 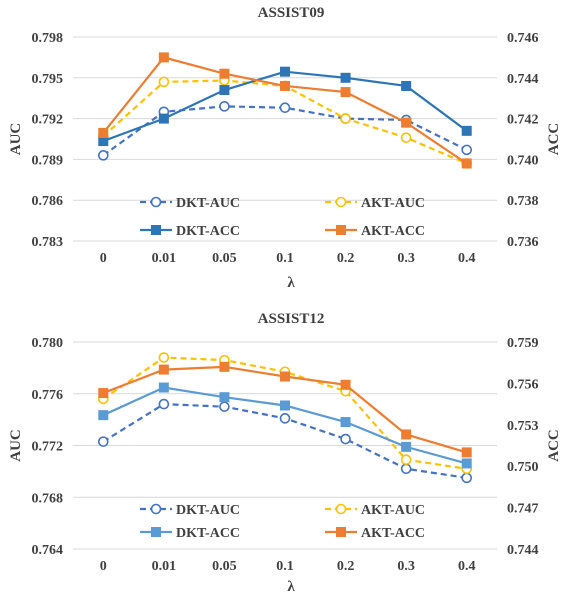 What do you see at coordinates (291, 13) in the screenshot?
I see `chart-title: ASSIST09` at bounding box center [291, 13].